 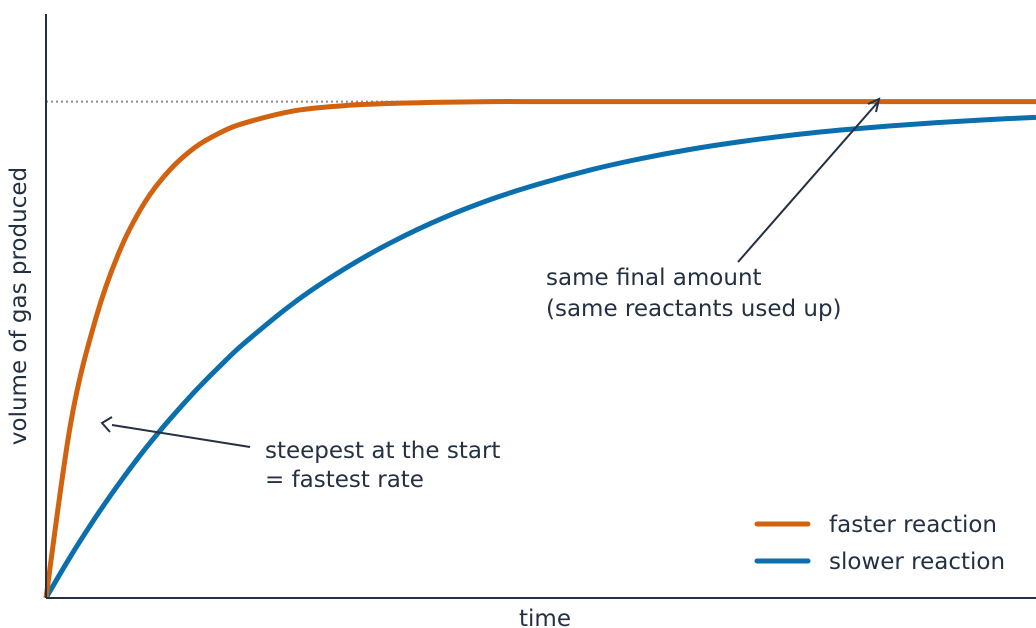 I want to click on annotation-final-amount-arrow, so click(x=808, y=182).